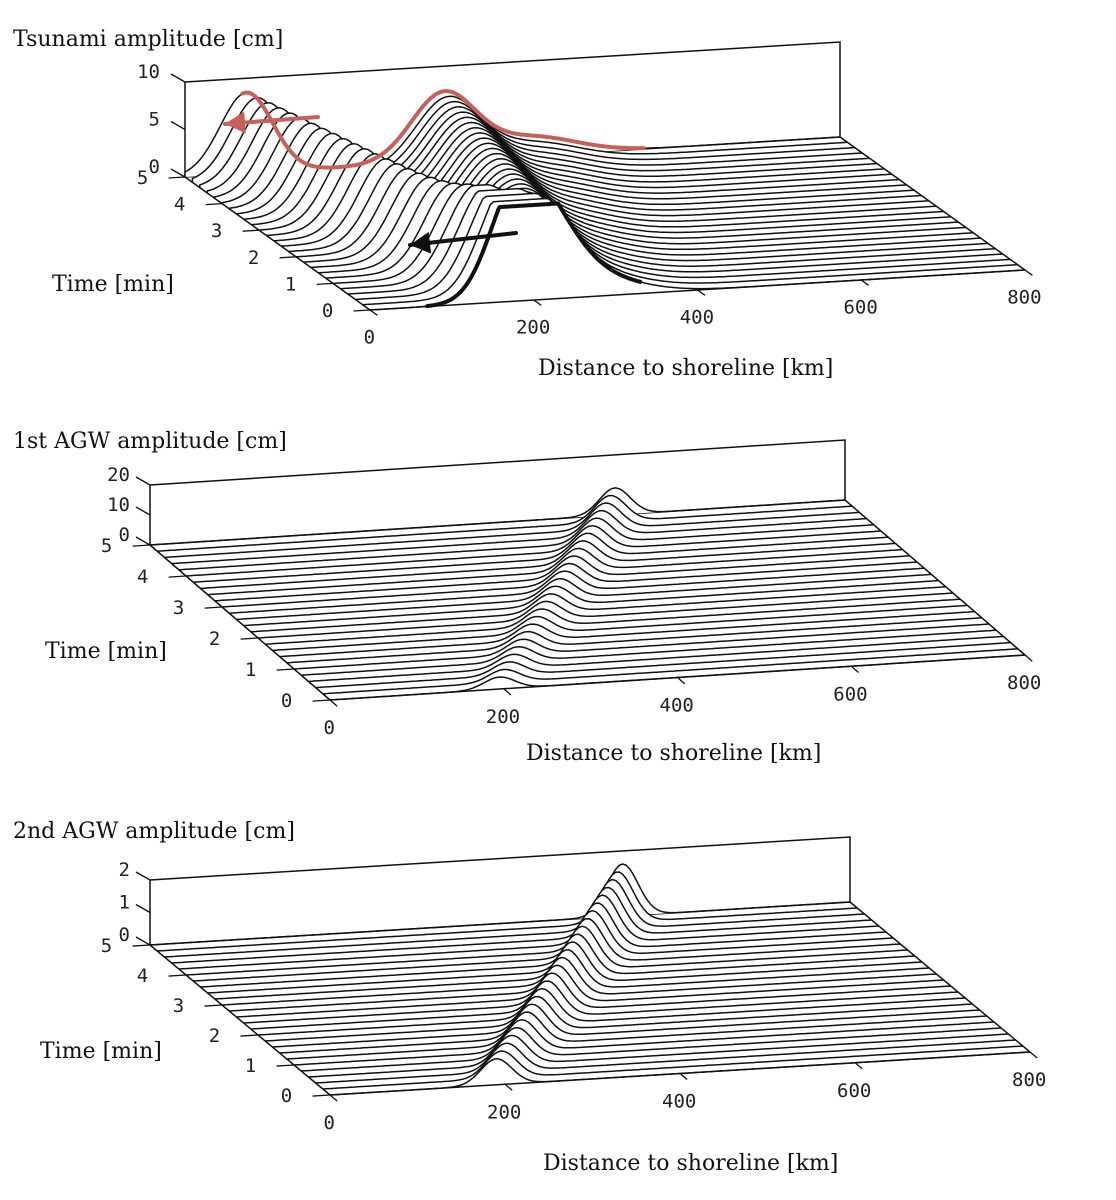 This screenshot has width=1116, height=1200. What do you see at coordinates (118, 475) in the screenshot?
I see `z-tick-label: 20` at bounding box center [118, 475].